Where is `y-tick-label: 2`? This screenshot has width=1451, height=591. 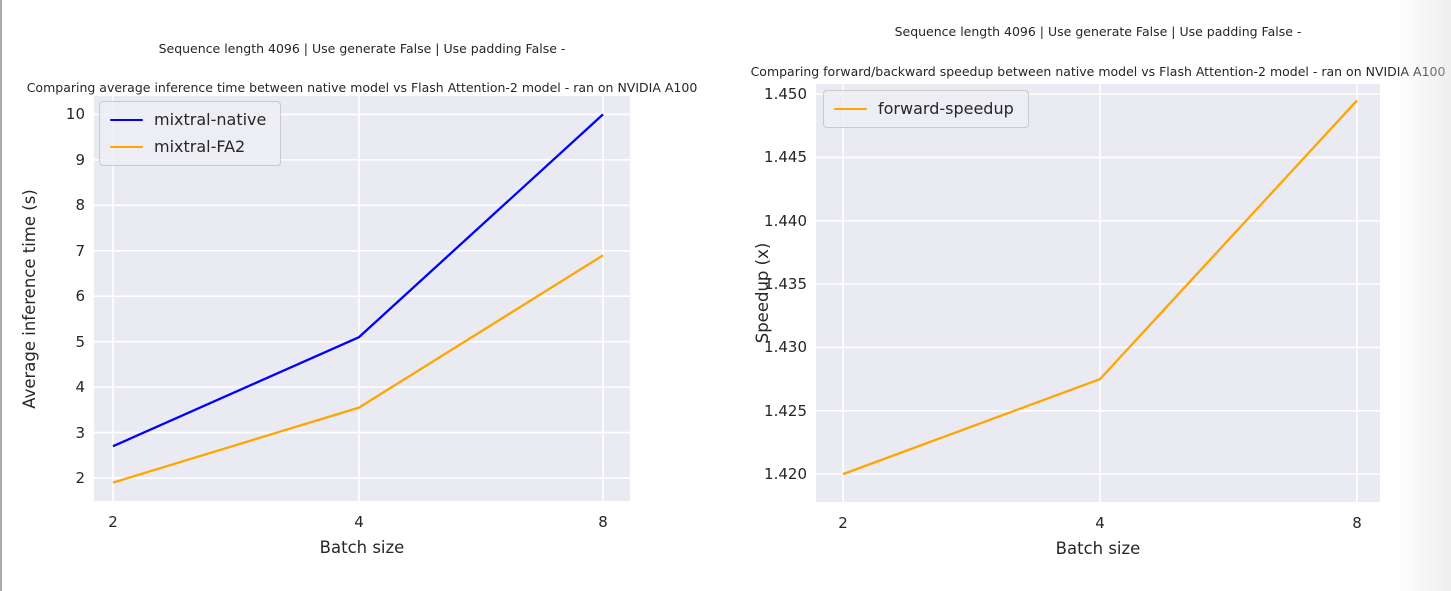
y-tick-label: 2 is located at coordinates (80, 478).